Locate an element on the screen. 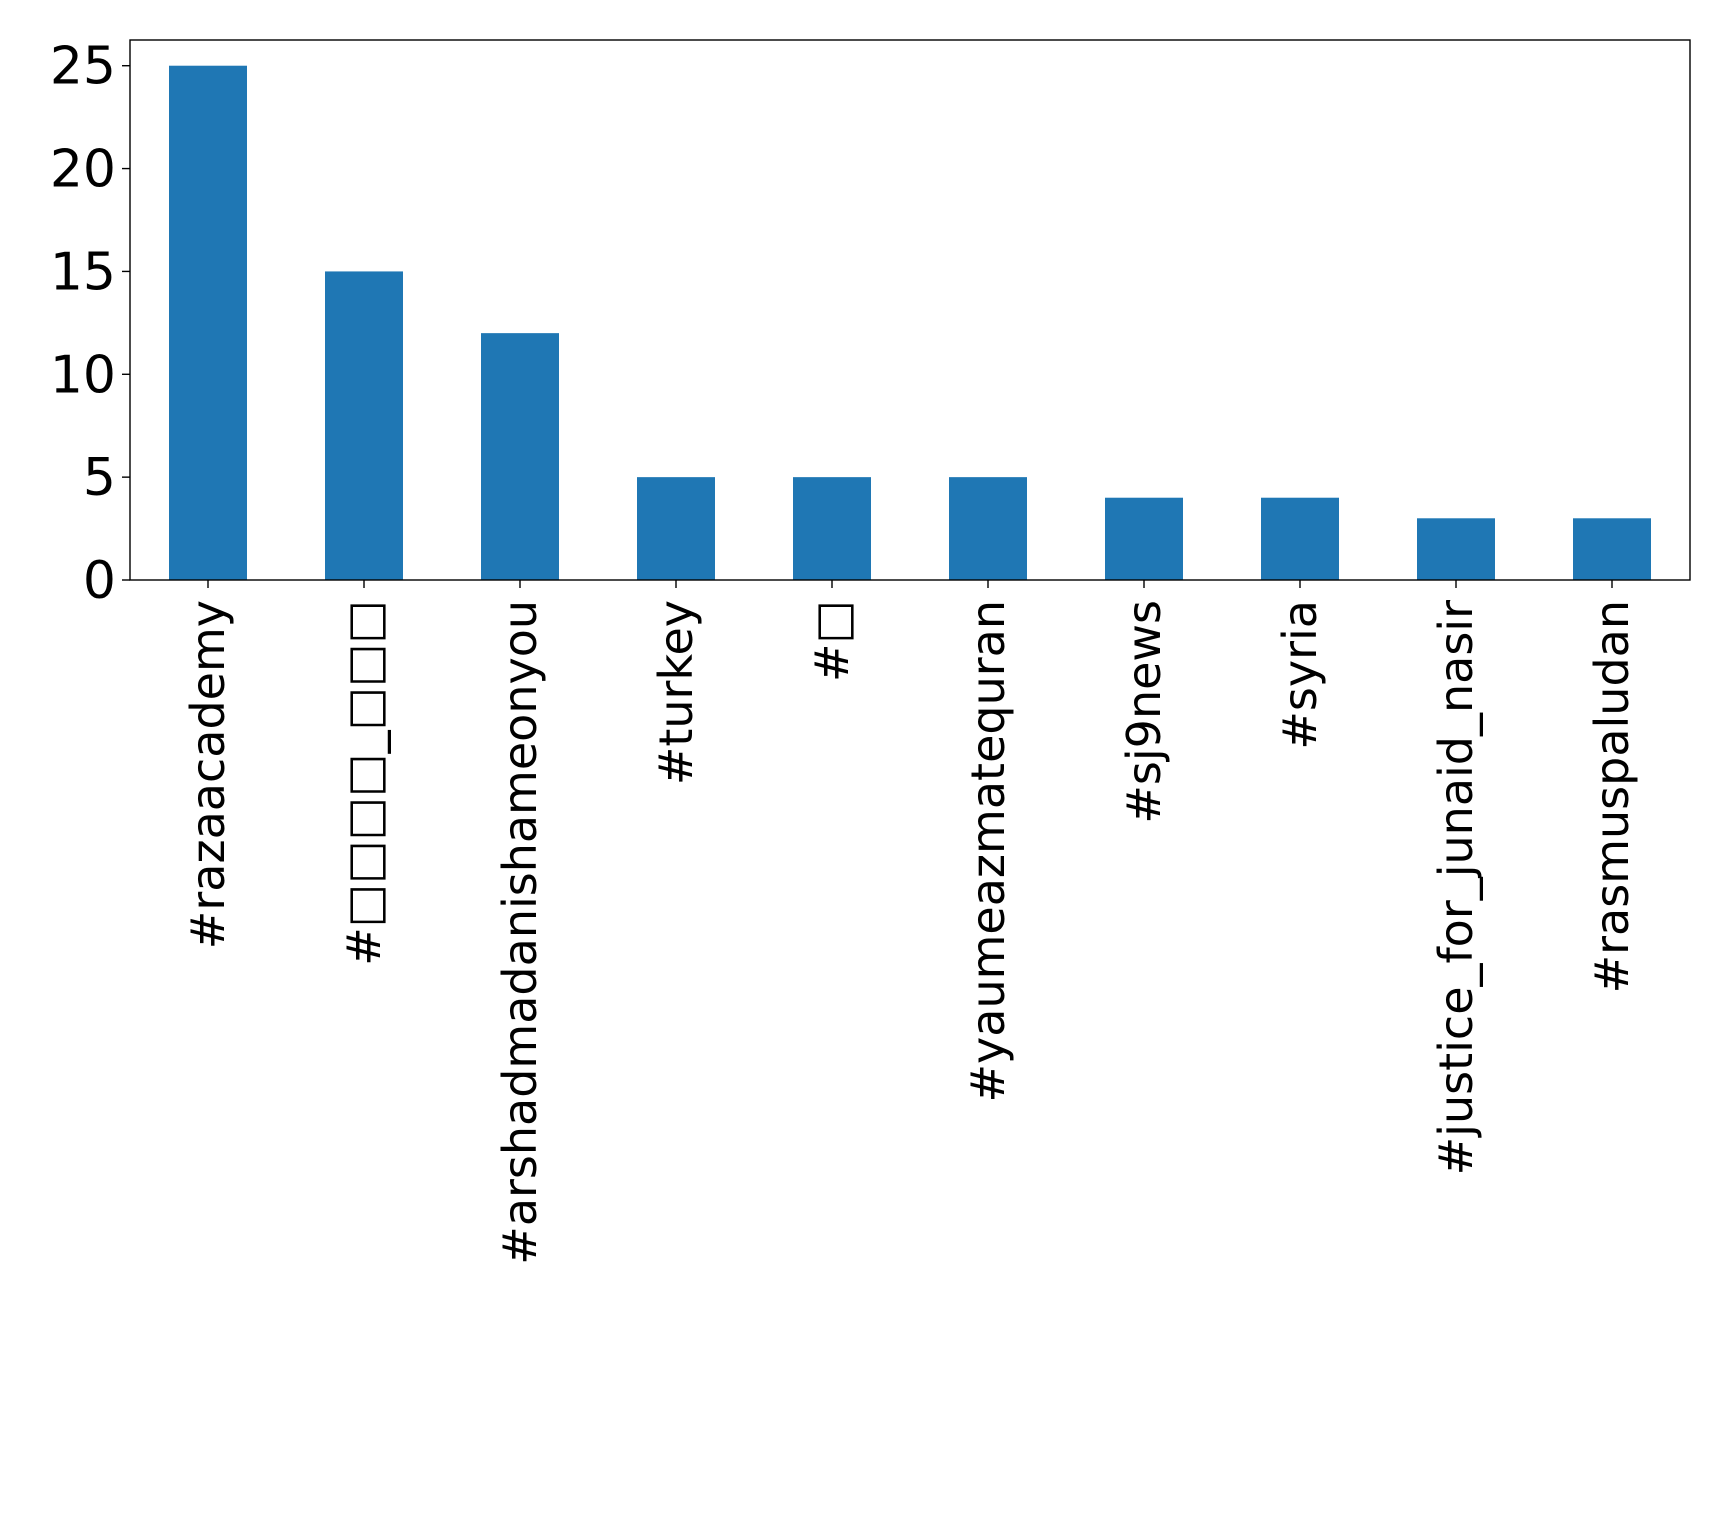 The height and width of the screenshot is (1530, 1719). y-tick-label-5: 25 is located at coordinates (83, 67).